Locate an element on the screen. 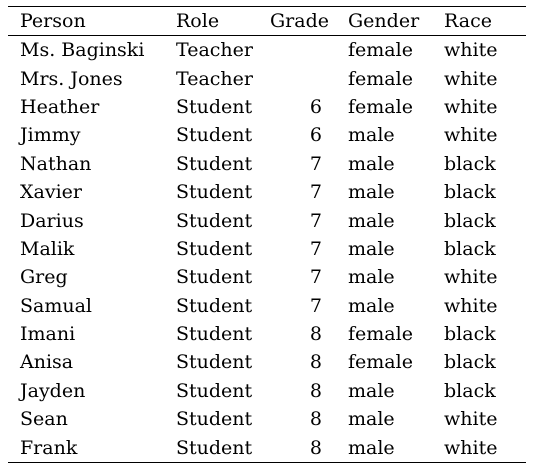  table-row: Xavier Student 7 male black is located at coordinates (267, 192).